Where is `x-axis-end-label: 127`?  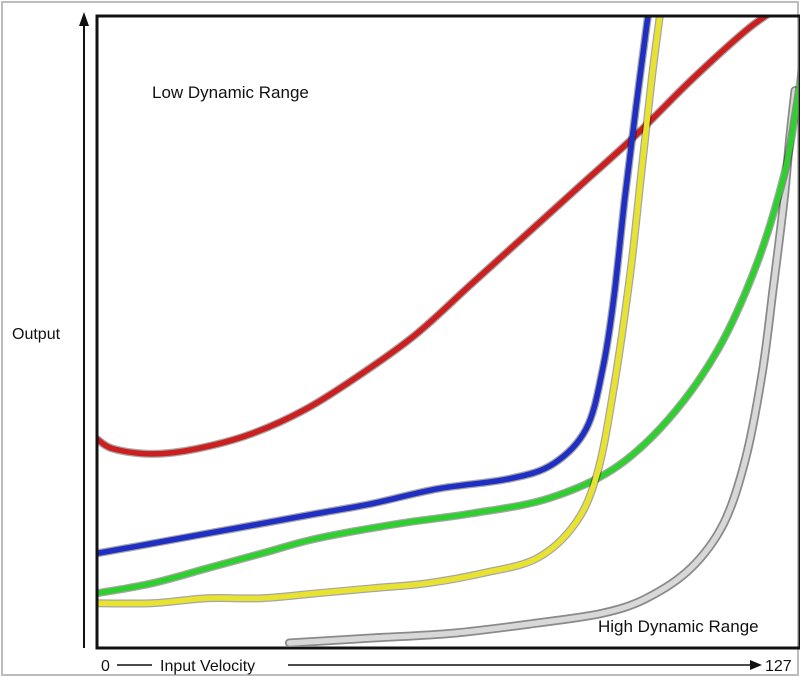 x-axis-end-label: 127 is located at coordinates (778, 666).